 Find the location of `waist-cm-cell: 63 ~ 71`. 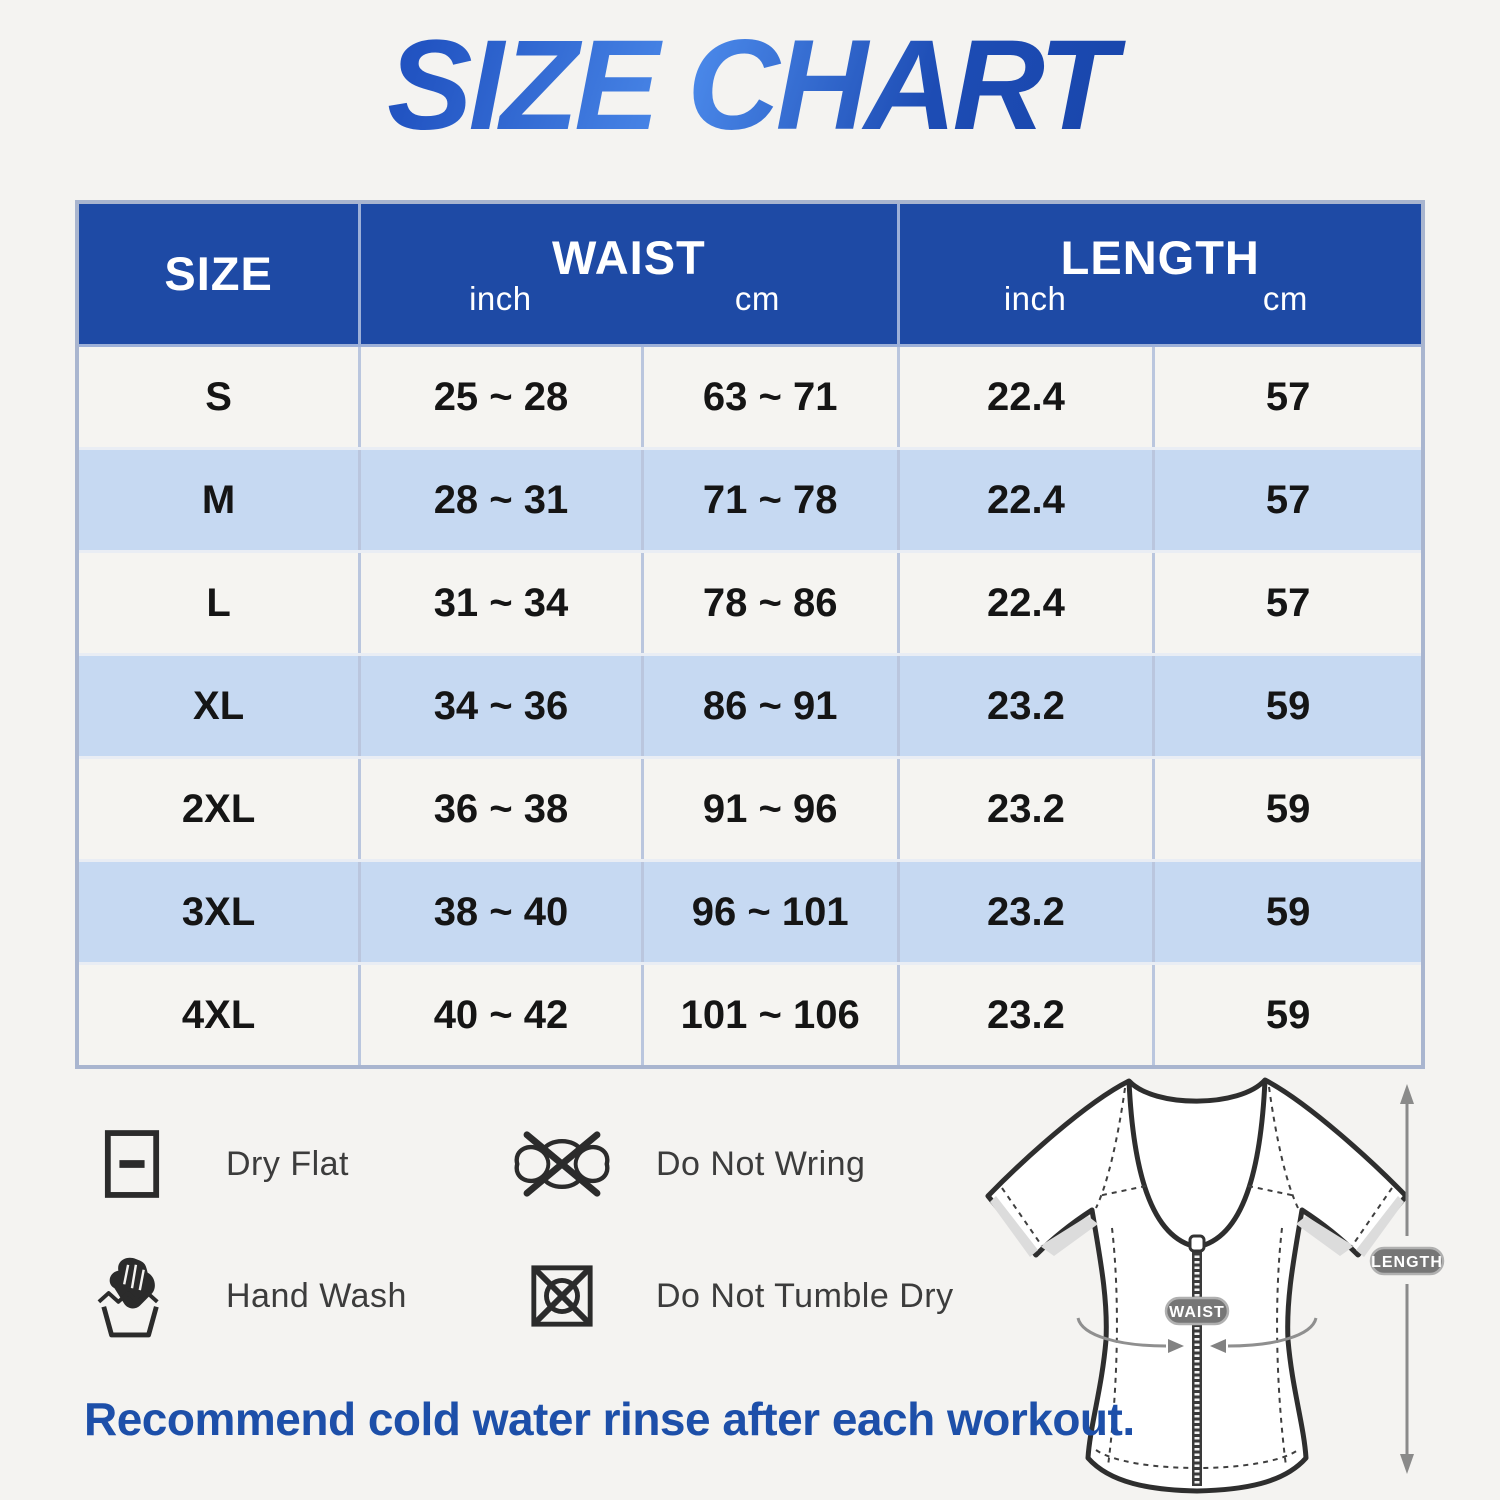

waist-cm-cell: 63 ~ 71 is located at coordinates (770, 397).